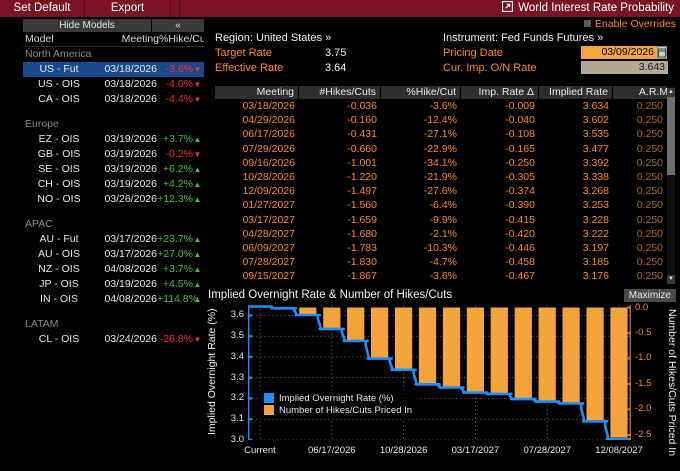 This screenshot has height=471, width=680. I want to click on table-row: 01/27/2027 -1.560 -6.4% -0.390 3.253 0.250, so click(441, 205).